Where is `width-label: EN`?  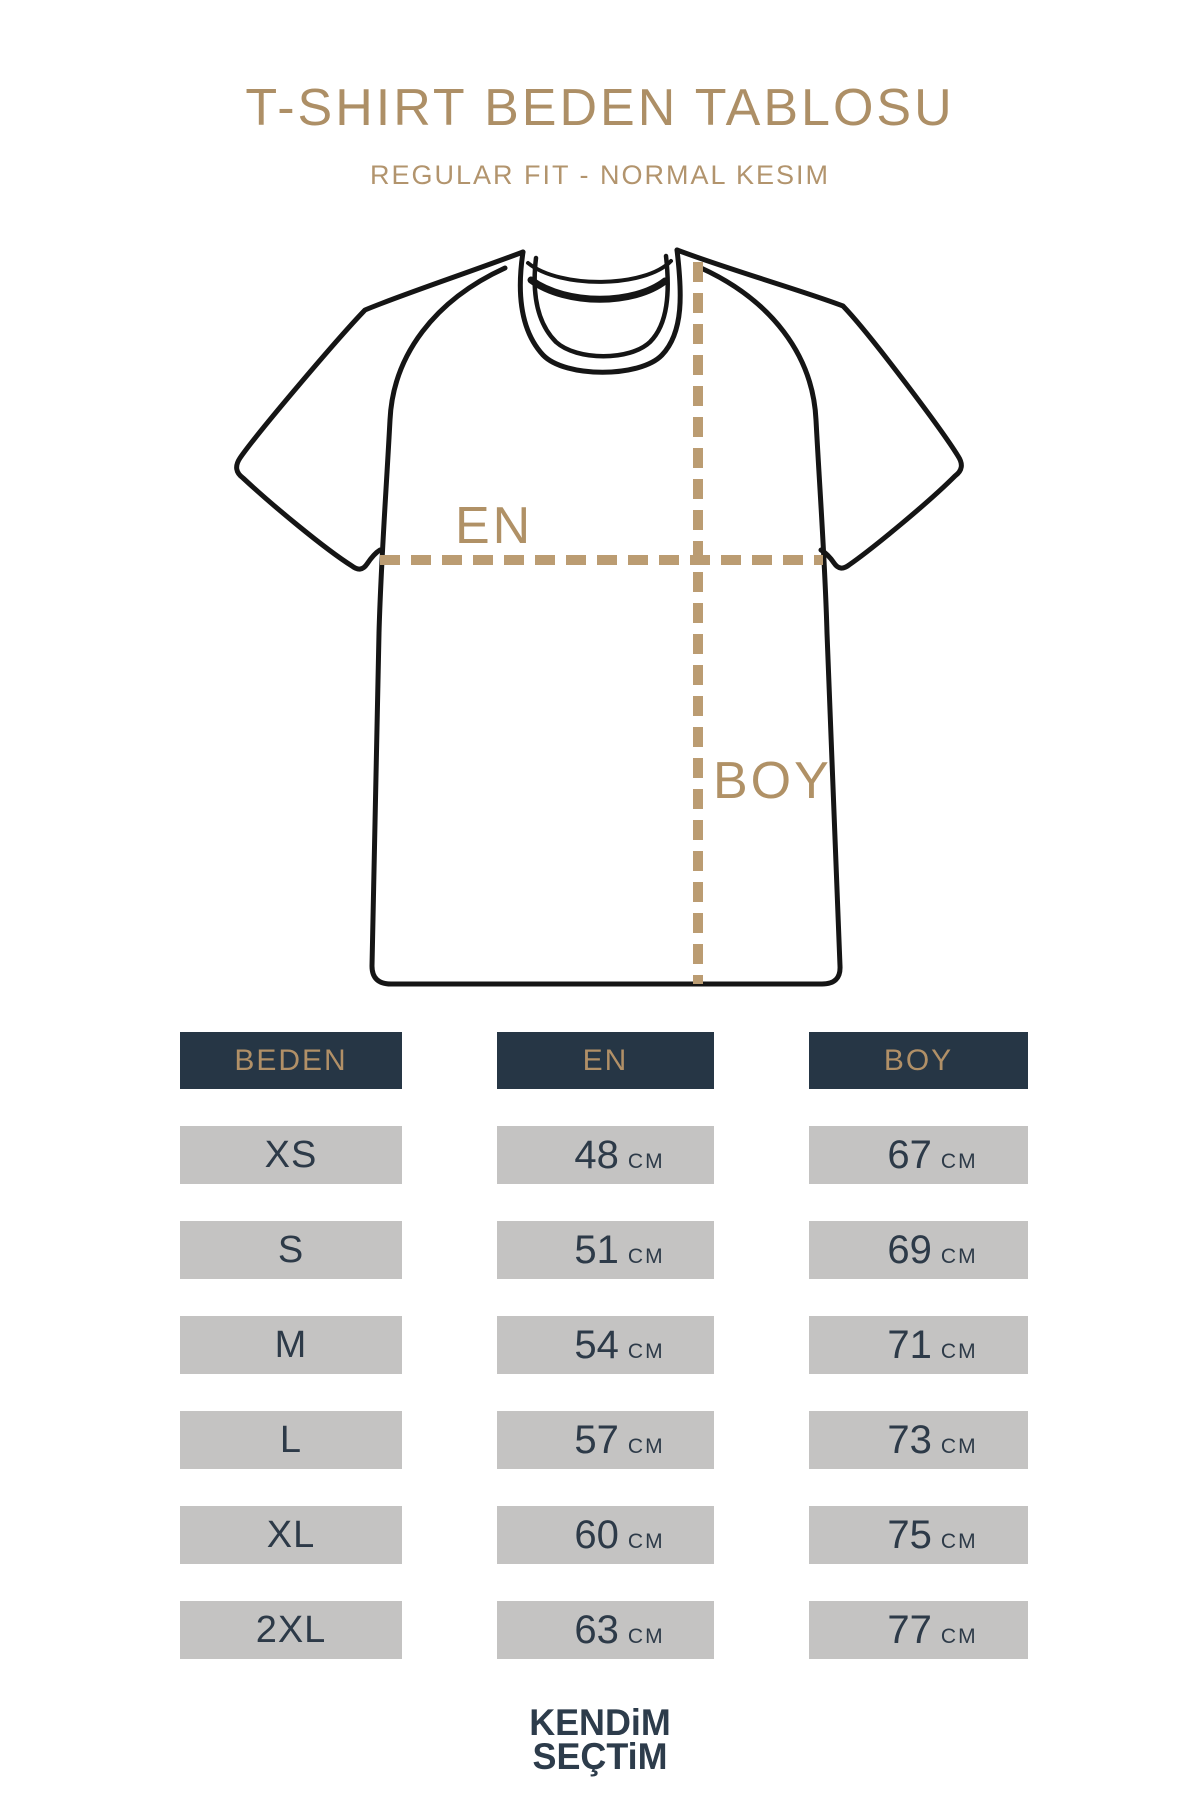 width-label: EN is located at coordinates (494, 526).